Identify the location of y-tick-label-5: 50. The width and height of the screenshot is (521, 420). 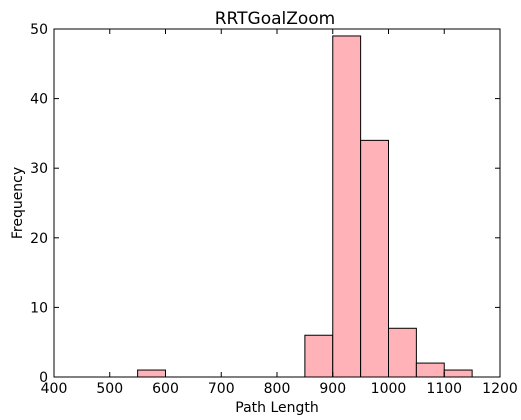
(39, 30).